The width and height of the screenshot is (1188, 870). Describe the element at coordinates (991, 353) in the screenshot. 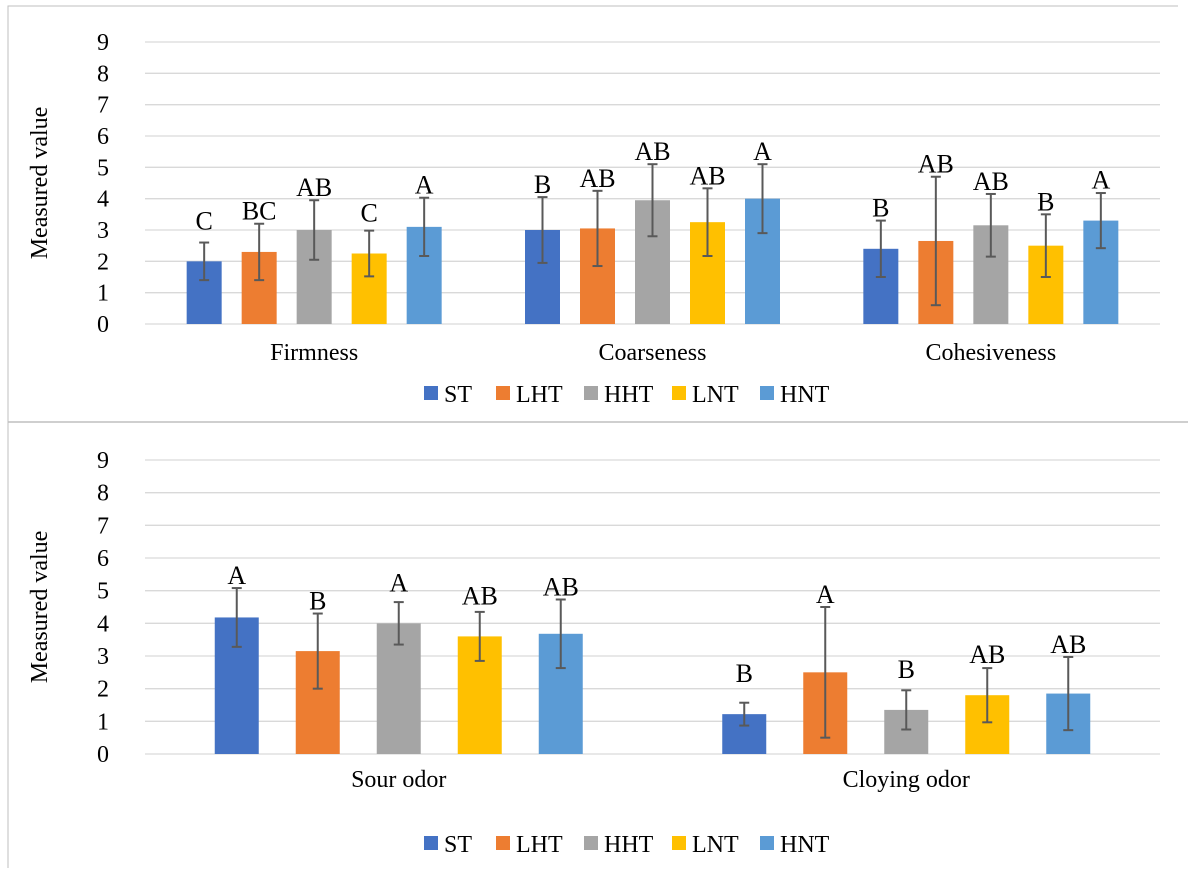

I see `category-label: Cohesiveness` at that location.